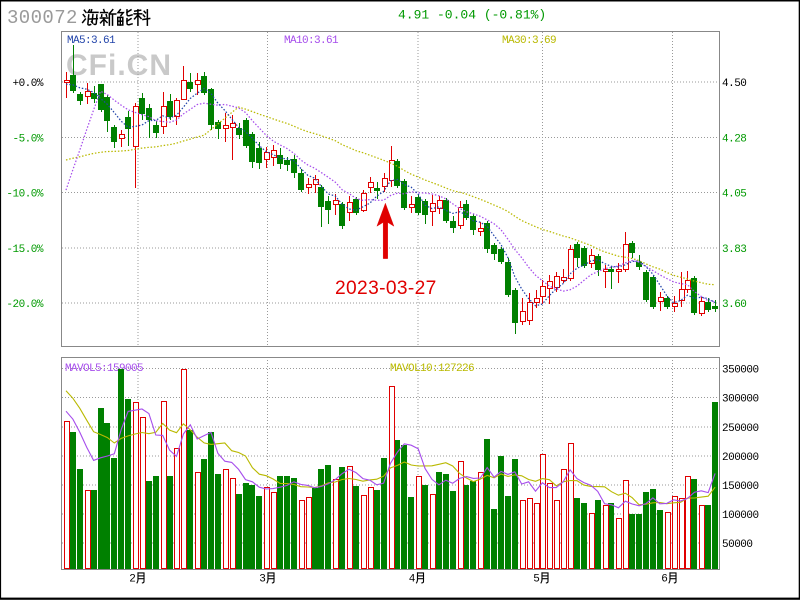 This screenshot has height=600, width=800. What do you see at coordinates (25, 250) in the screenshot?
I see `svg-text: -15.0%` at bounding box center [25, 250].